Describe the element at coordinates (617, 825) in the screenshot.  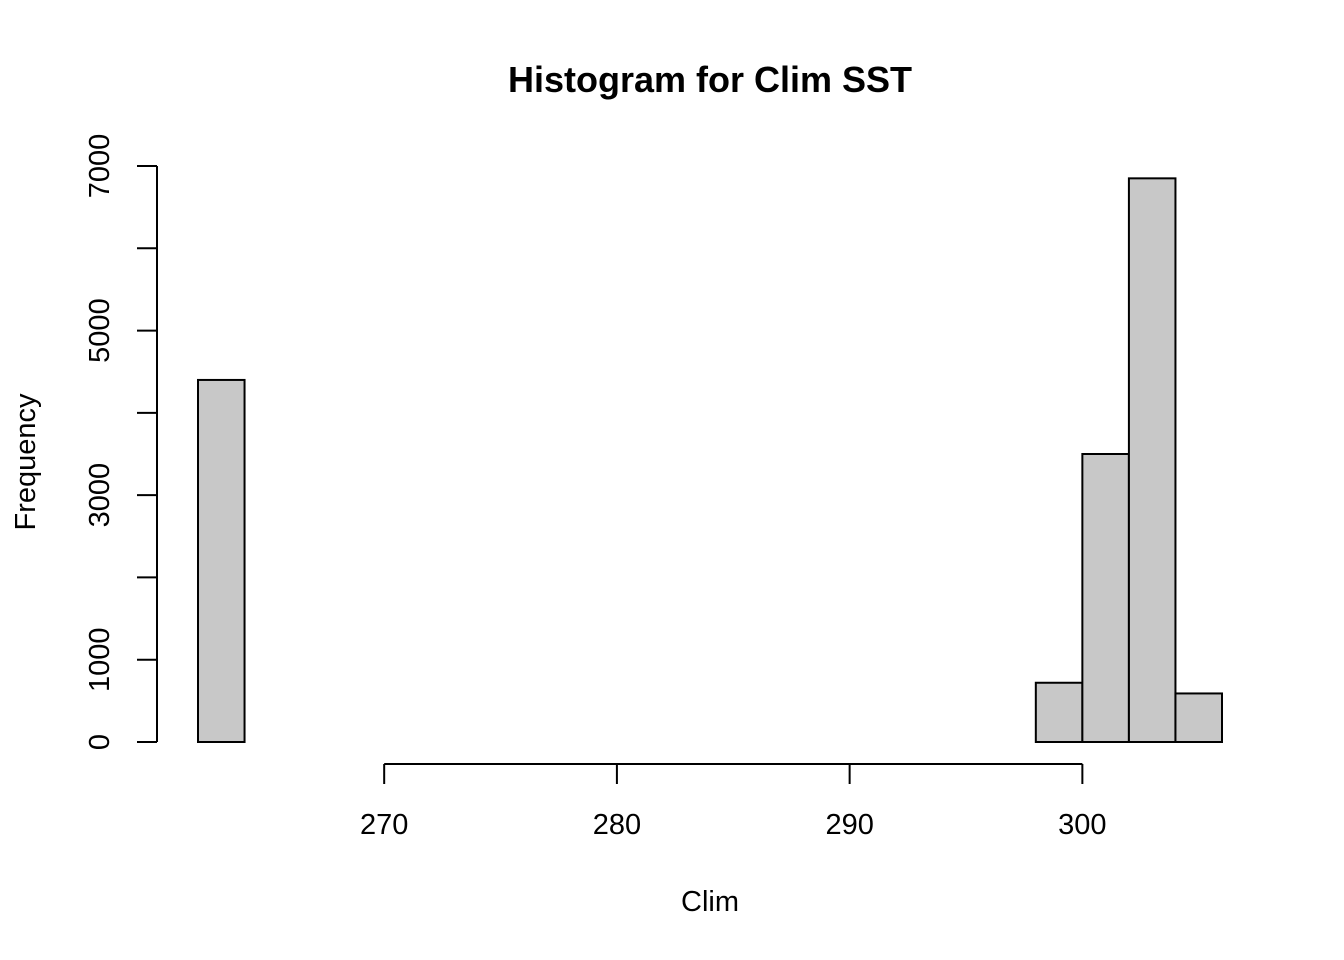
I see `x-tick-label: 280` at that location.